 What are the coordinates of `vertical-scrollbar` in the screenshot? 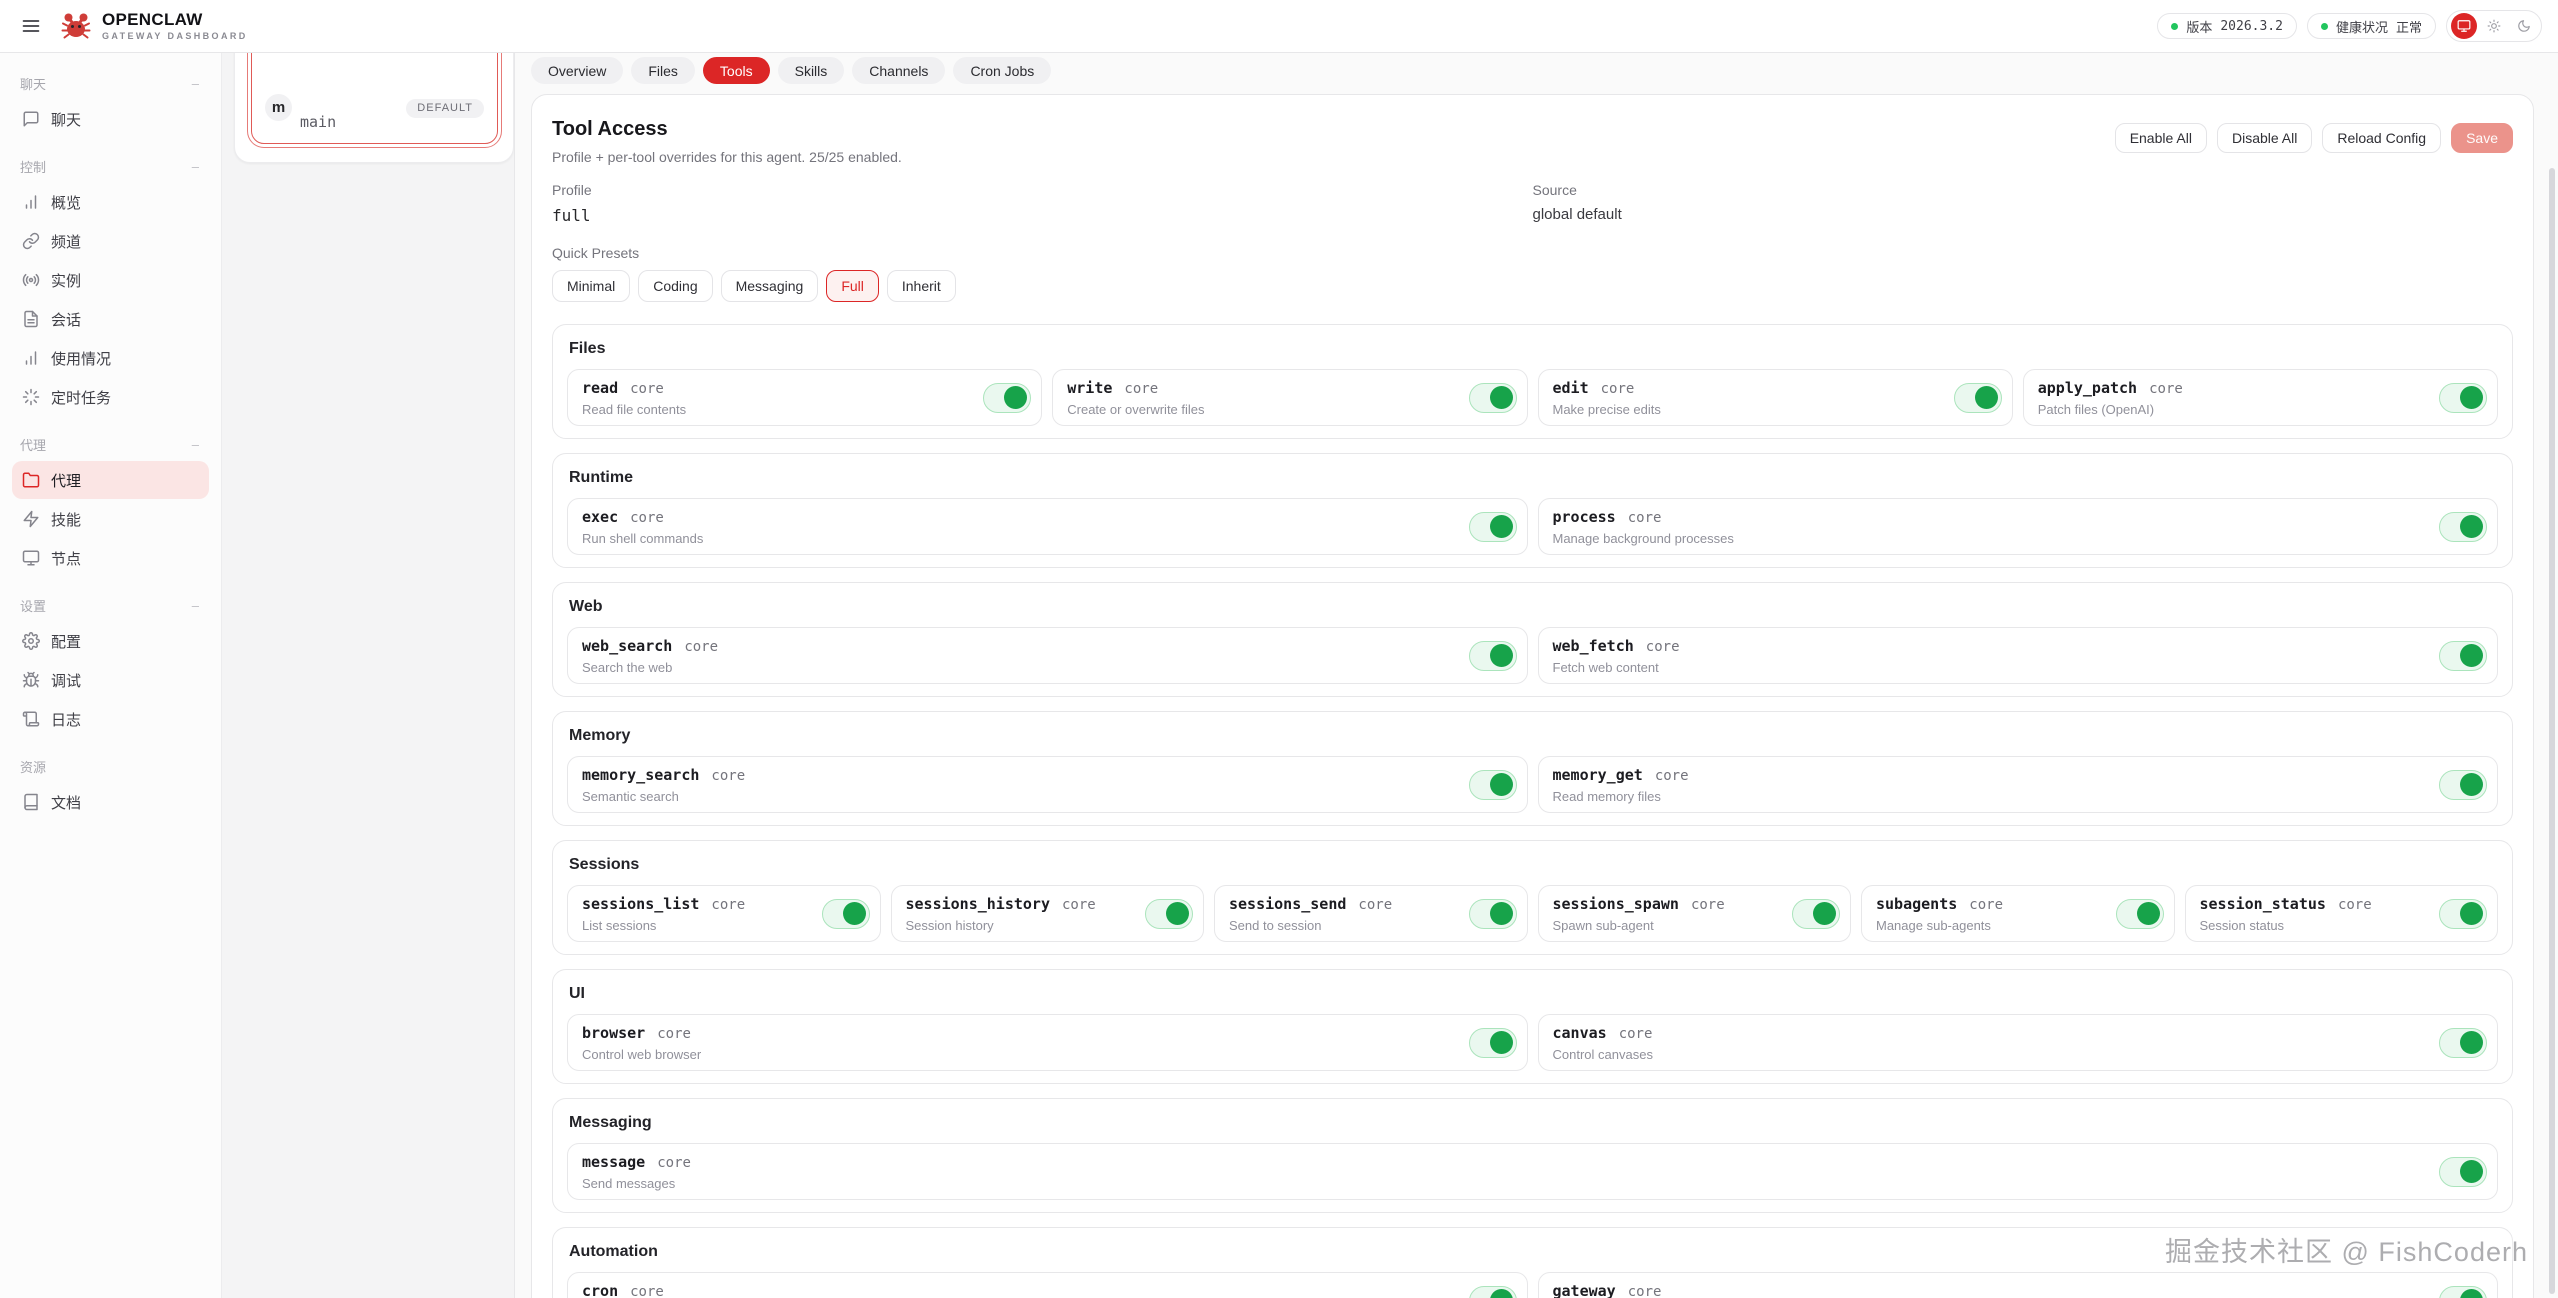 It's located at (2552, 731).